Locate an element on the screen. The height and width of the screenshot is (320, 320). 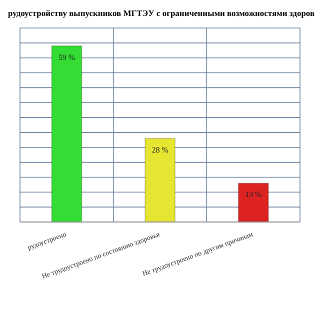
data-label: 13 % is located at coordinates (253, 195).